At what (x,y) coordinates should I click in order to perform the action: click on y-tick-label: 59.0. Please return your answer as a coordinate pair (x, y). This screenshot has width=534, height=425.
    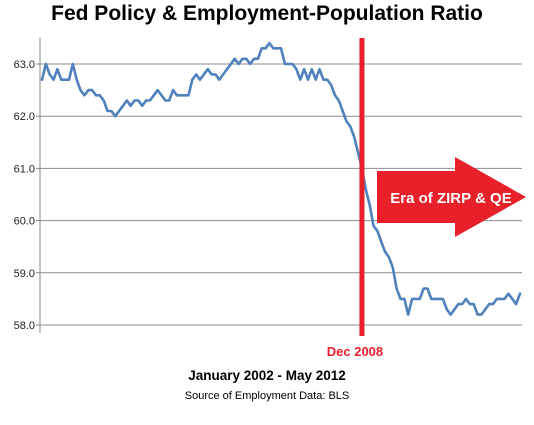
    Looking at the image, I should click on (24, 274).